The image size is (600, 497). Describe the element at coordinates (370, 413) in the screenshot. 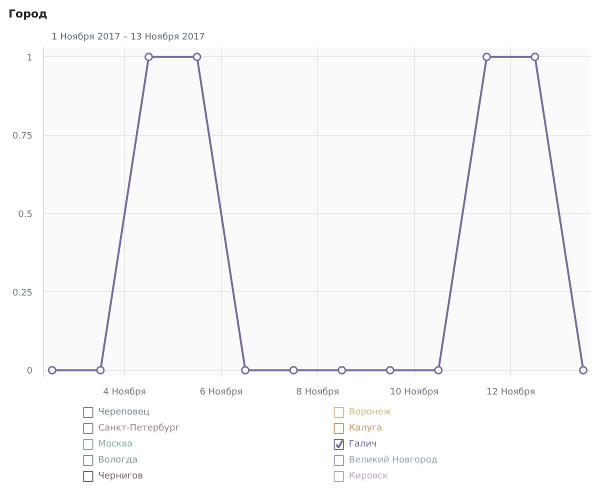

I see `legend-label: Воронеж` at that location.